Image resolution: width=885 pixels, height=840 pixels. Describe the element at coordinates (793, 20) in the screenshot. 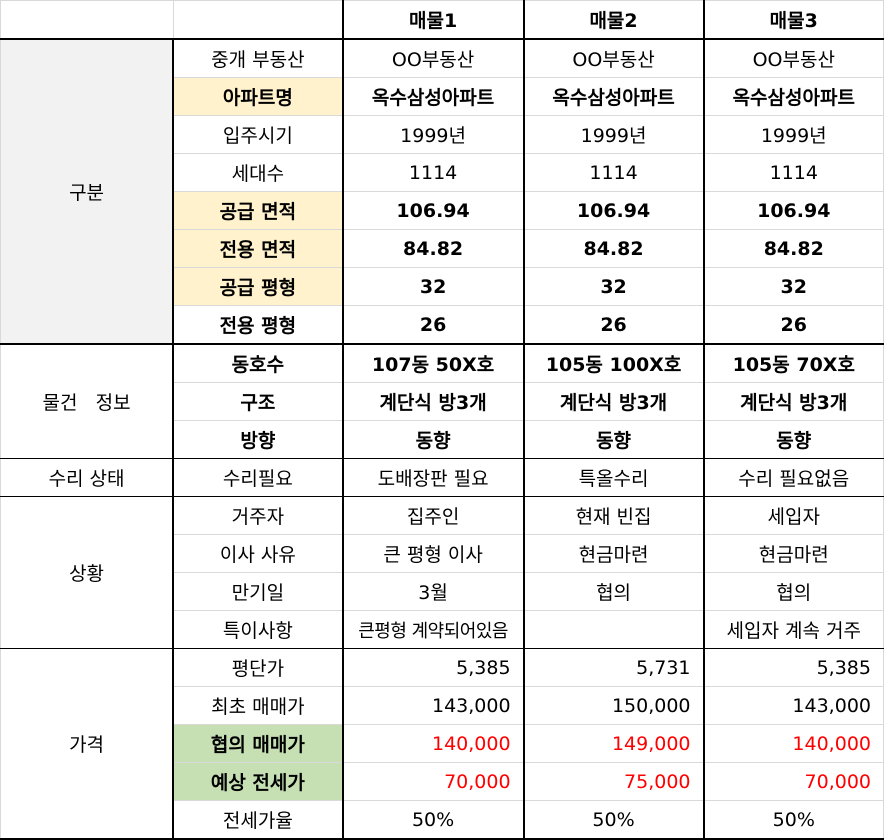

I see `header-listing-3: 매물3` at that location.